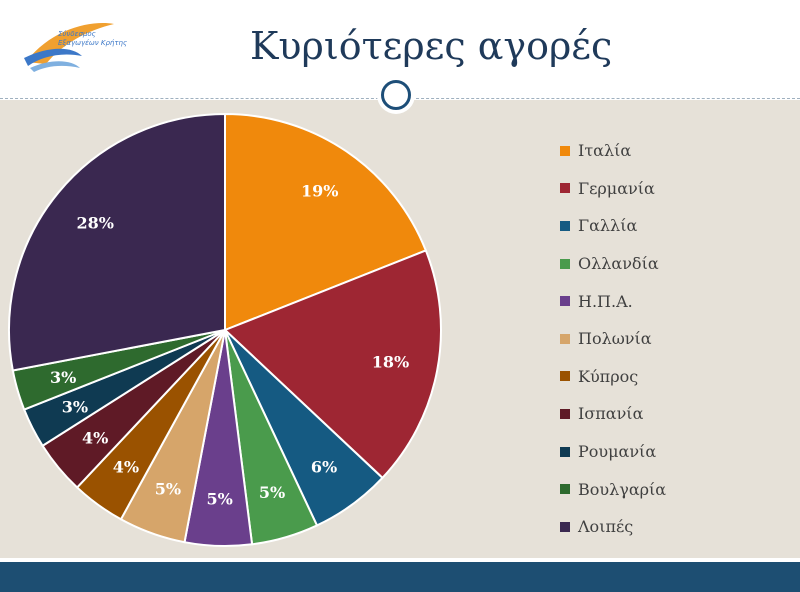 This screenshot has width=800, height=592. Describe the element at coordinates (93, 38) in the screenshot. I see `logo-text: Σύνδεσμος Εξαγωγέων Κρήτης` at that location.